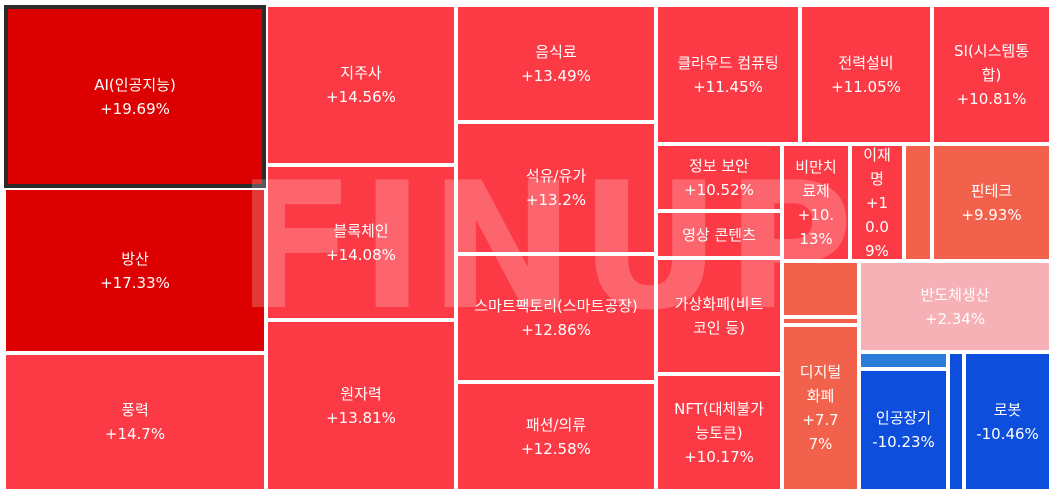 The height and width of the screenshot is (494, 1055). Describe the element at coordinates (361, 85) in the screenshot. I see `treemap-tile: 지주사 +14.56%` at that location.